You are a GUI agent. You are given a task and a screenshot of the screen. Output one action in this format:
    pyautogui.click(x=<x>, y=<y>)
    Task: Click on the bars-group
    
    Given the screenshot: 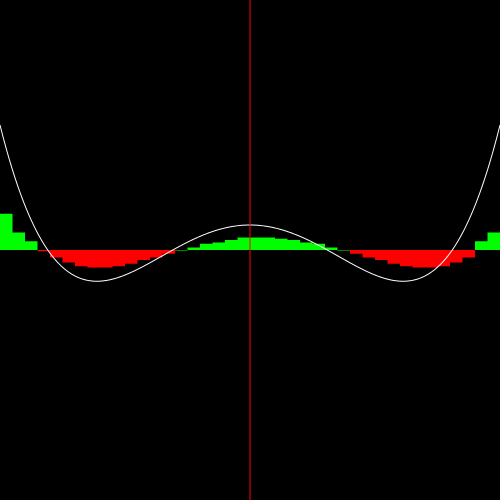 What is the action you would take?
    pyautogui.click(x=250, y=240)
    